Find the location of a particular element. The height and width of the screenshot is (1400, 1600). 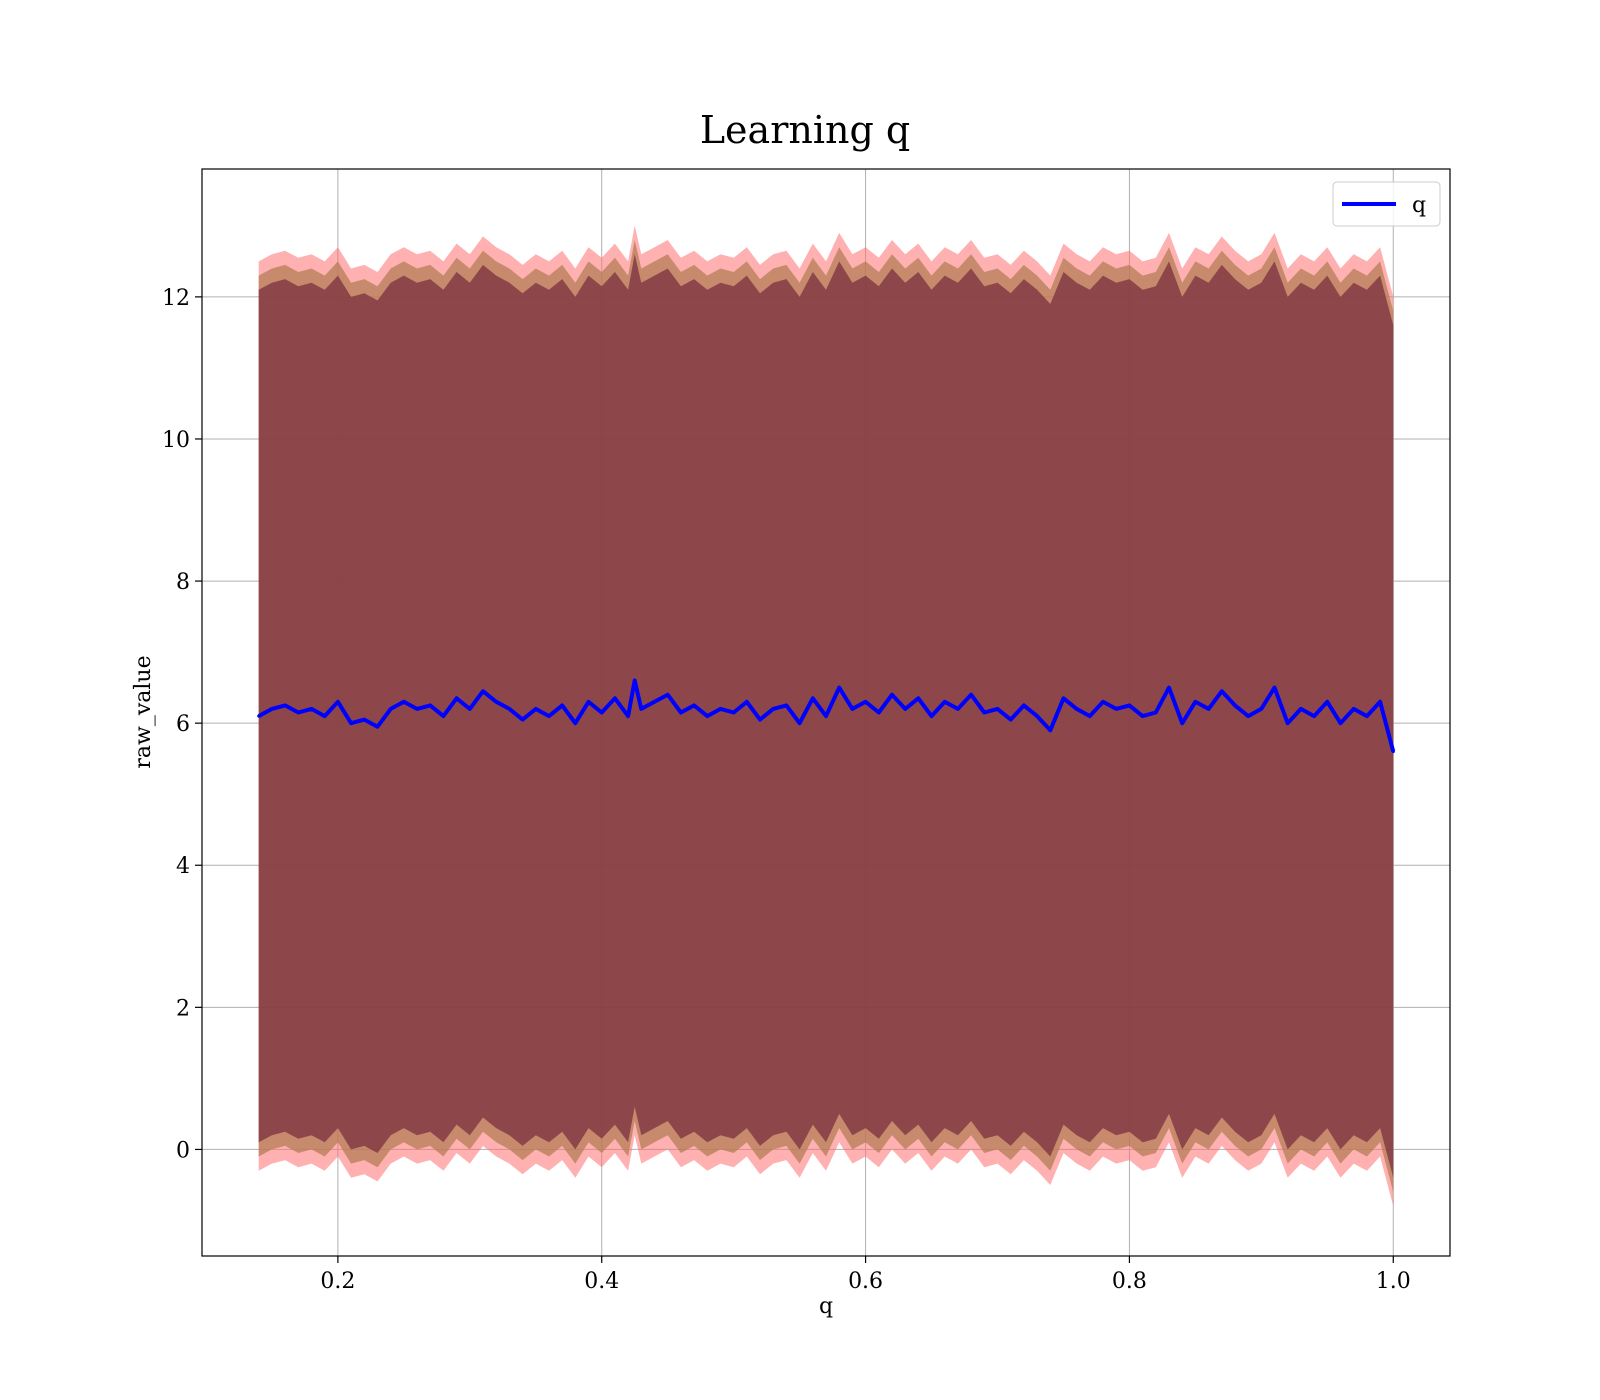

y-tick-label: 2 is located at coordinates (183, 1008).